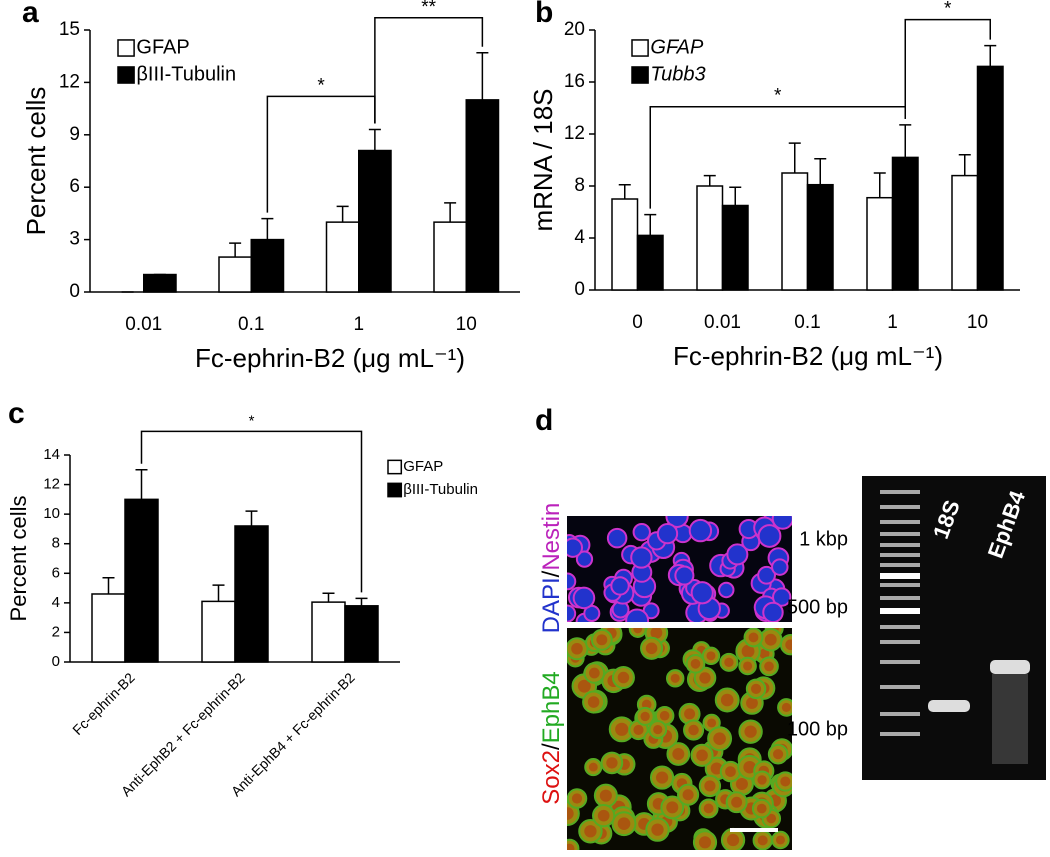 This screenshot has height=857, width=1050. Describe the element at coordinates (143, 324) in the screenshot. I see `x-tick-label: 0.01` at that location.